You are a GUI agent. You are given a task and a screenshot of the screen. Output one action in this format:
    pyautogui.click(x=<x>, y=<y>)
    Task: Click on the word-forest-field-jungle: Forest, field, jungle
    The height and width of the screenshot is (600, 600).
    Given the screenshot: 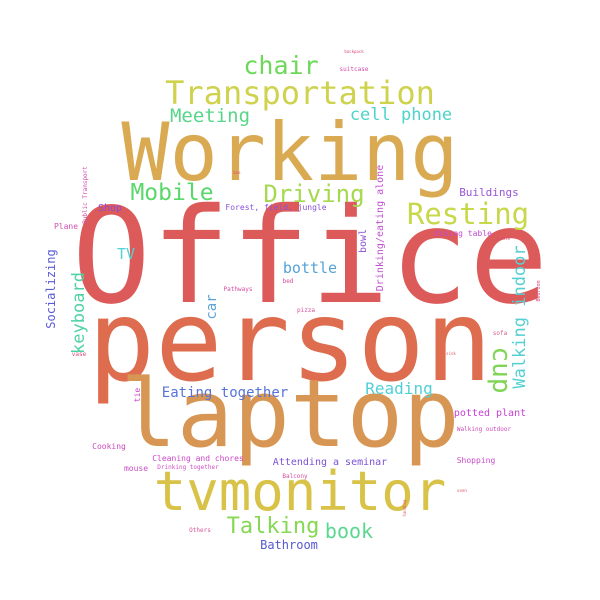 What is the action you would take?
    pyautogui.click(x=275, y=207)
    